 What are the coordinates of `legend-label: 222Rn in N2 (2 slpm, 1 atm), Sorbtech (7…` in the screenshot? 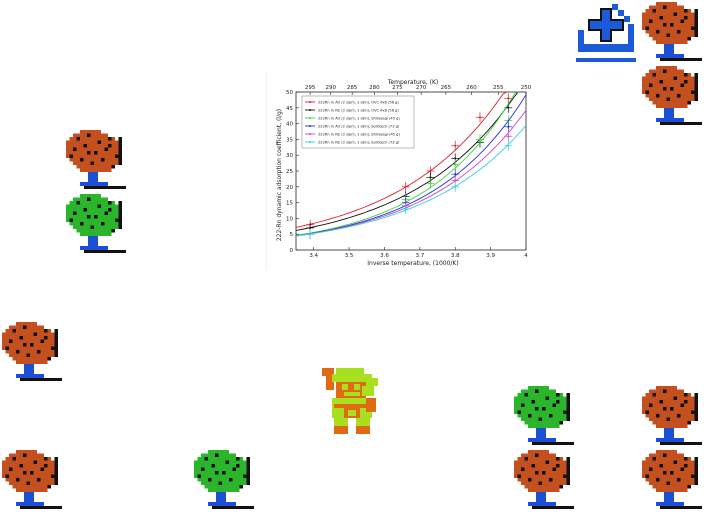 It's located at (359, 143).